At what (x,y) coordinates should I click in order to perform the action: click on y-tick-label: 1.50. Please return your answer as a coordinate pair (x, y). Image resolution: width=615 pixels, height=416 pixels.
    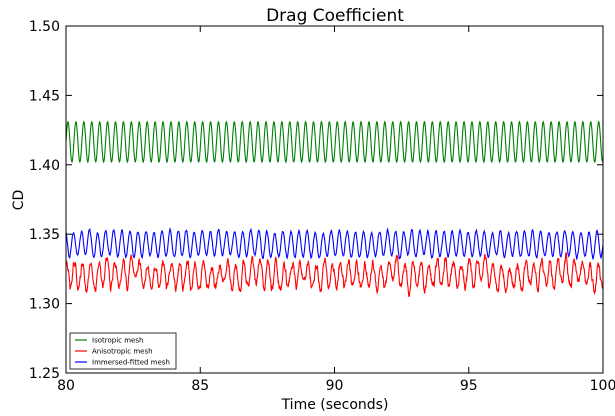
    Looking at the image, I should click on (44, 27).